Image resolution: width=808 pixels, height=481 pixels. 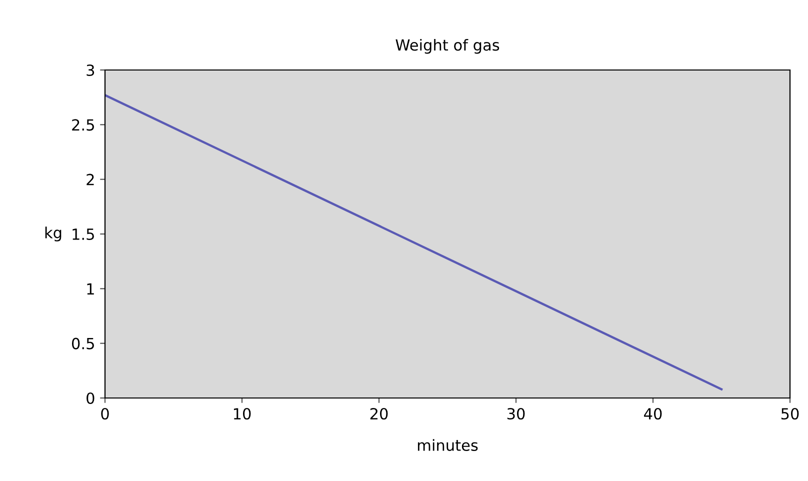 I want to click on x-tick-label: 30, so click(x=516, y=414).